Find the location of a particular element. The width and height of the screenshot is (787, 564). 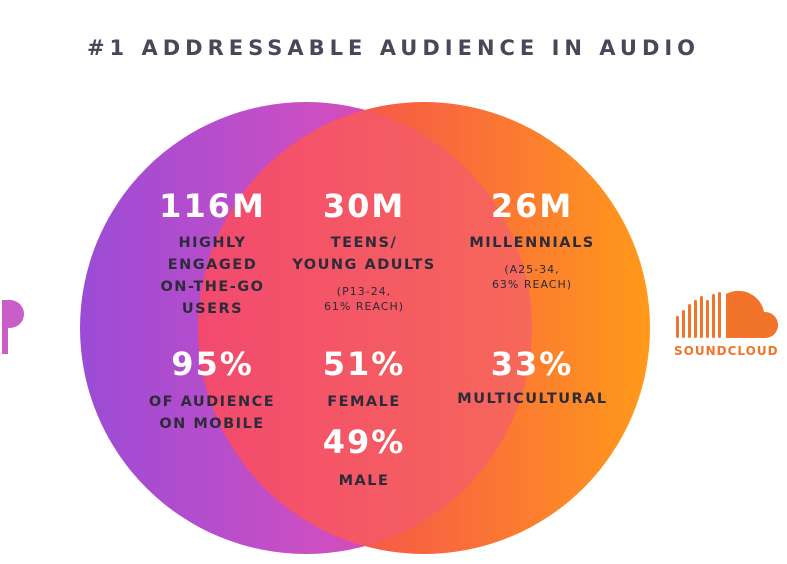

stat-value-33-percent: 33% is located at coordinates (532, 364).